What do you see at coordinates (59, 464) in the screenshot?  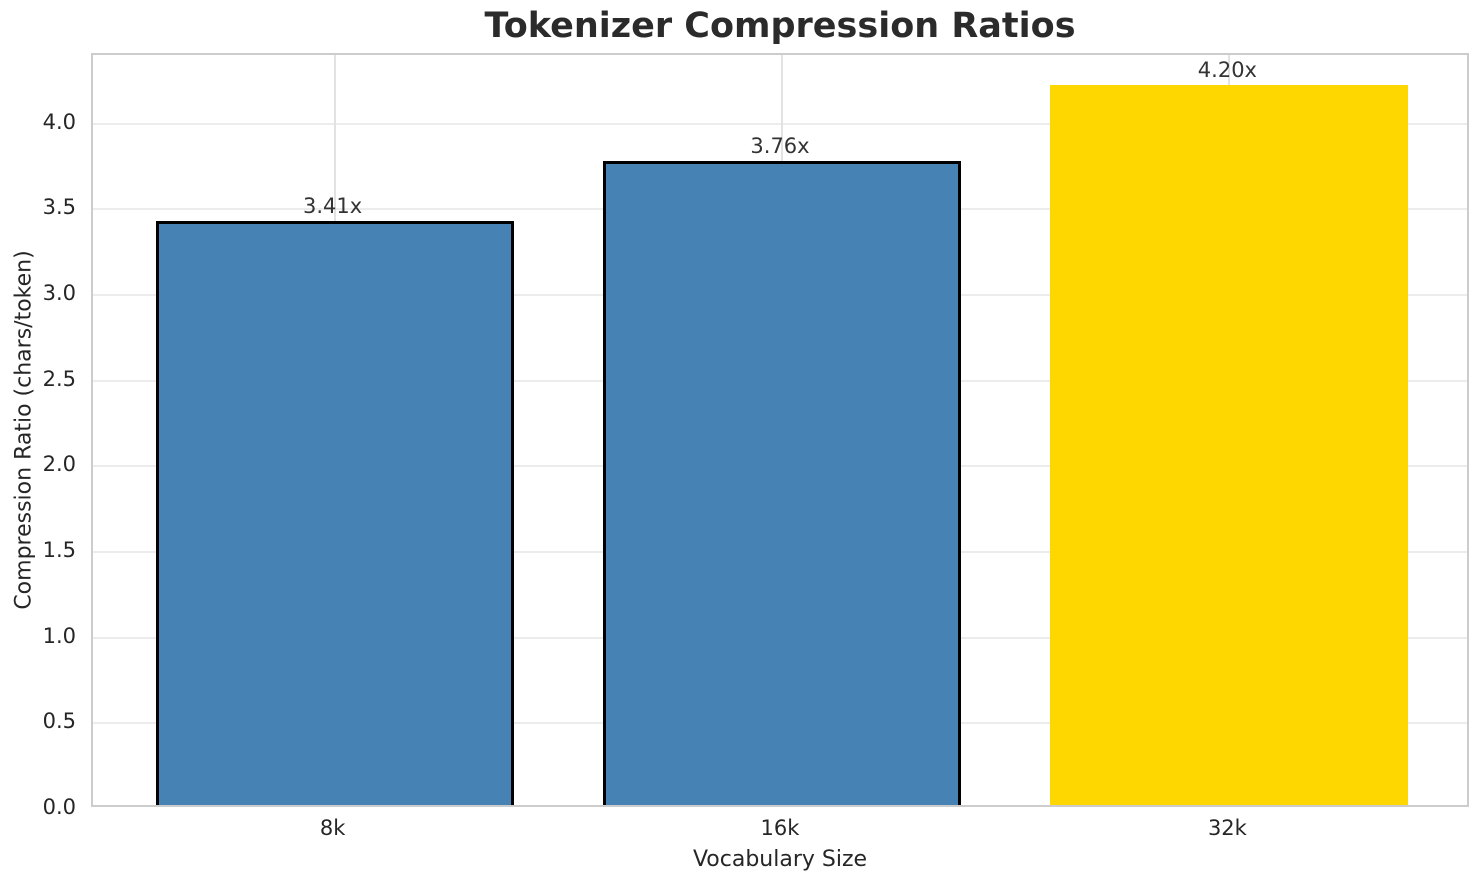 I see `y-tick-label: 2.0` at bounding box center [59, 464].